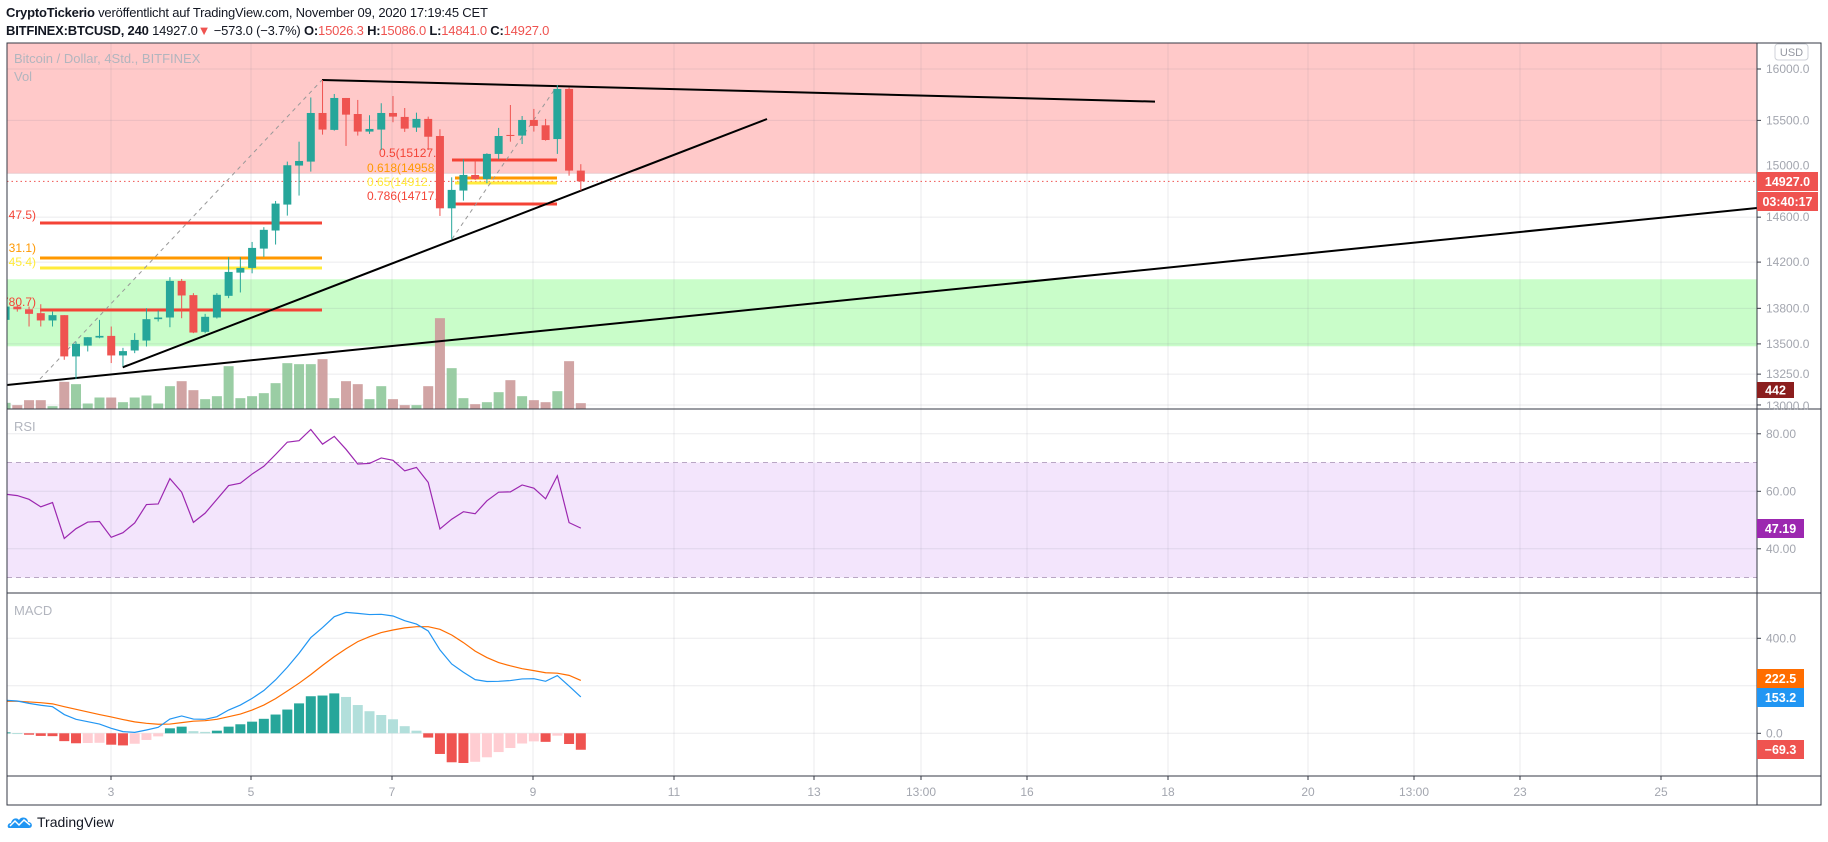  I want to click on fib-level-label: 47.5), so click(22, 215).